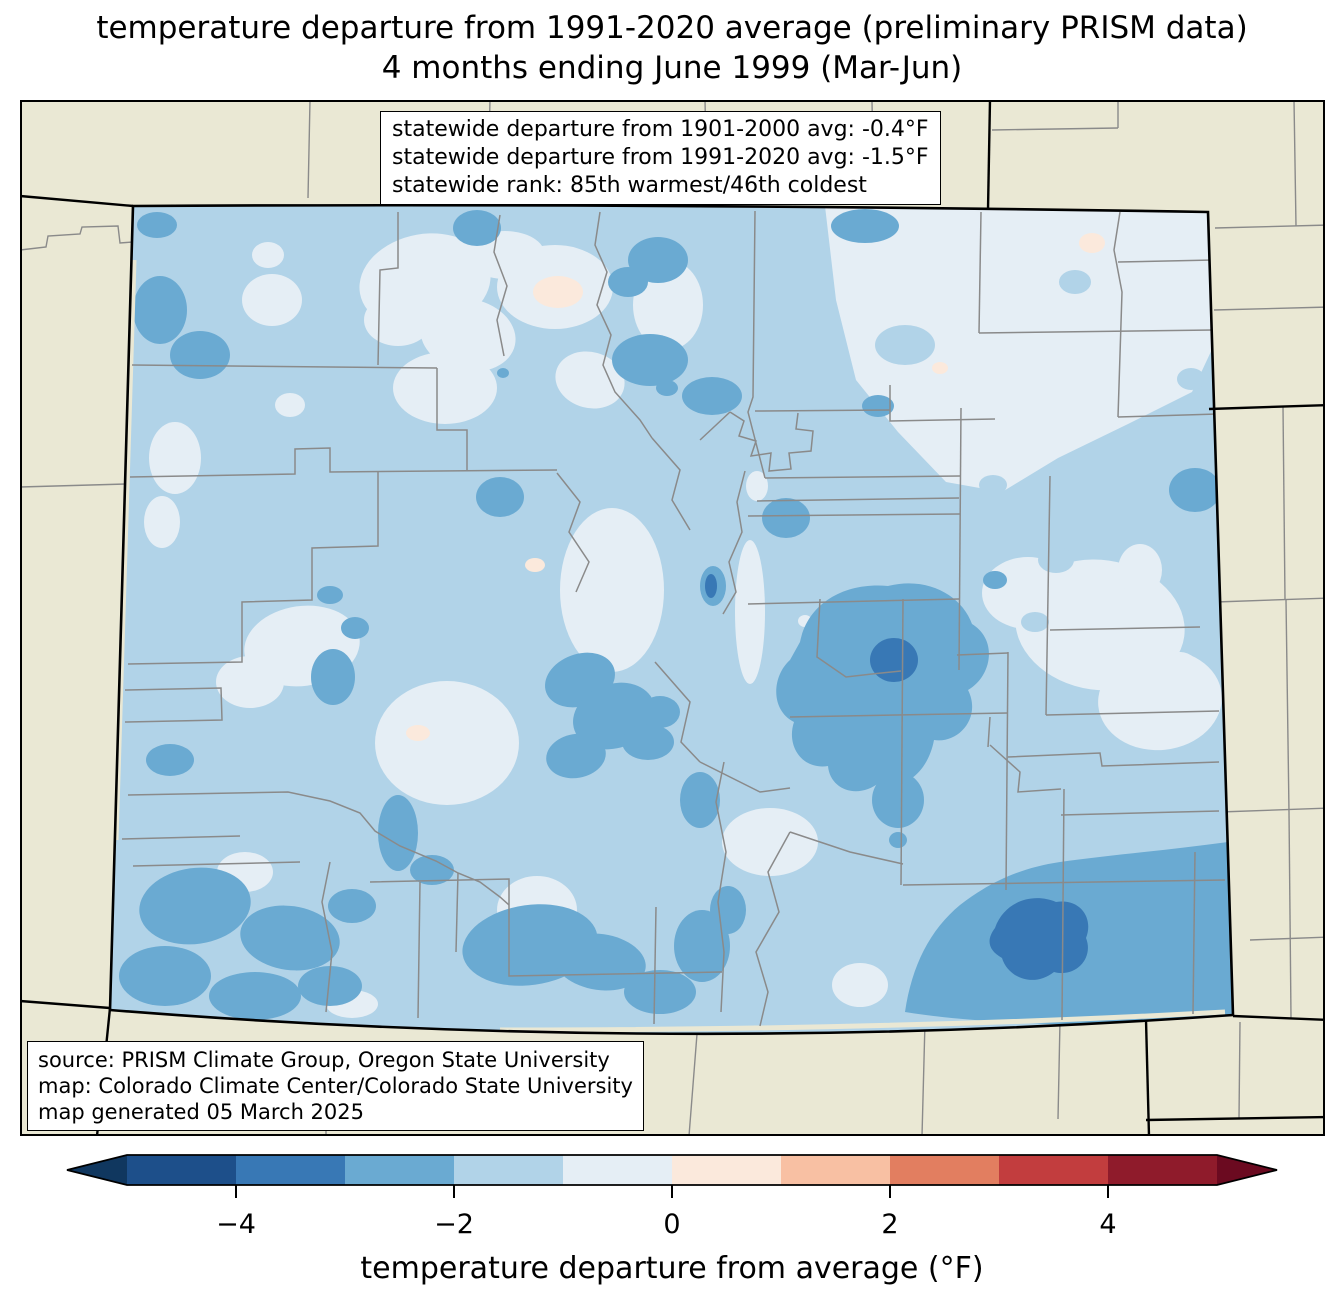 This screenshot has width=1344, height=1299. Describe the element at coordinates (201, 1112) in the screenshot. I see `source-line-3: map generated 05 March 2025` at that location.